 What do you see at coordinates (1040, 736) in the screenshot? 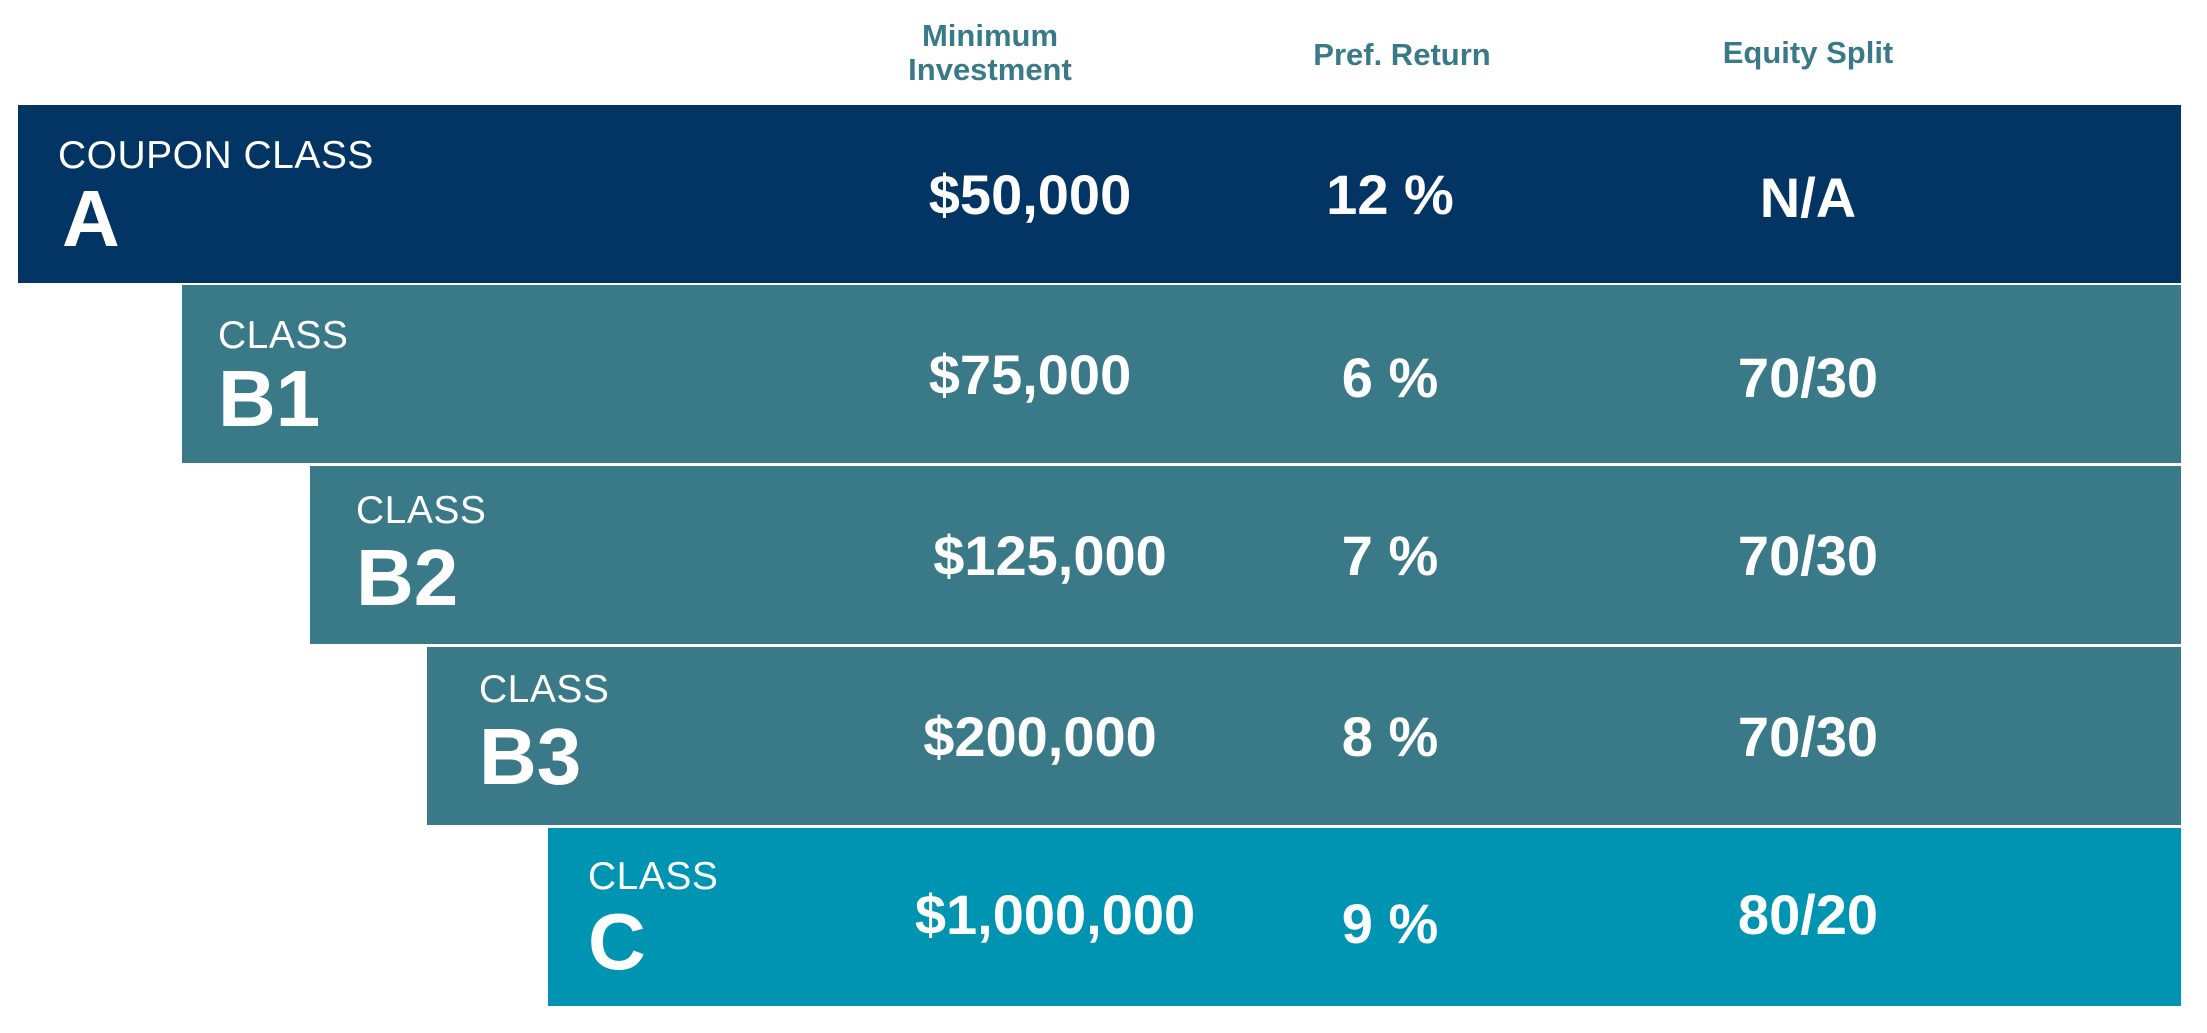
I see `minimum-investment-value: $200,000` at bounding box center [1040, 736].